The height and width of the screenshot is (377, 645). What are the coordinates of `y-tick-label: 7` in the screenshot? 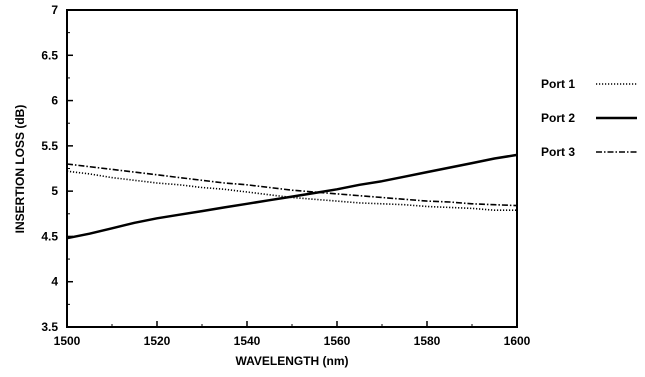 It's located at (54, 10).